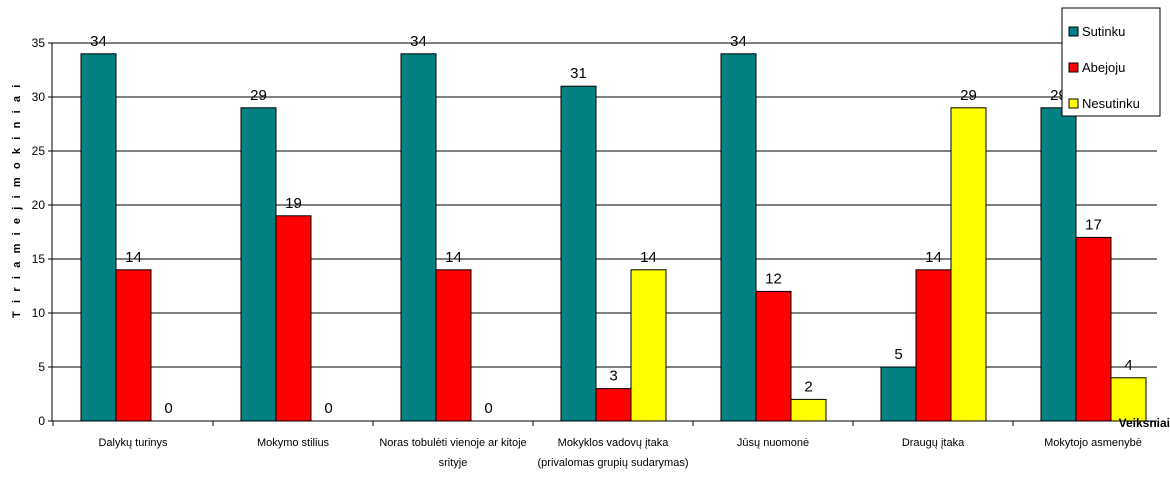 The image size is (1170, 479). Describe the element at coordinates (1103, 67) in the screenshot. I see `legend-label: Abejoju` at that location.